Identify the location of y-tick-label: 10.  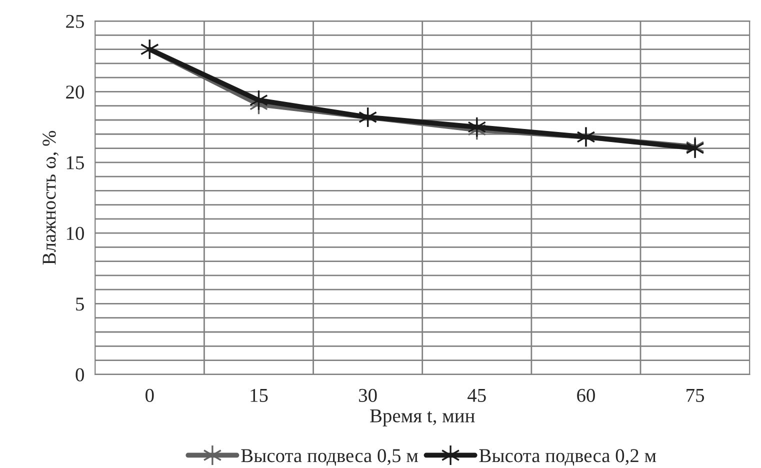
(75, 233).